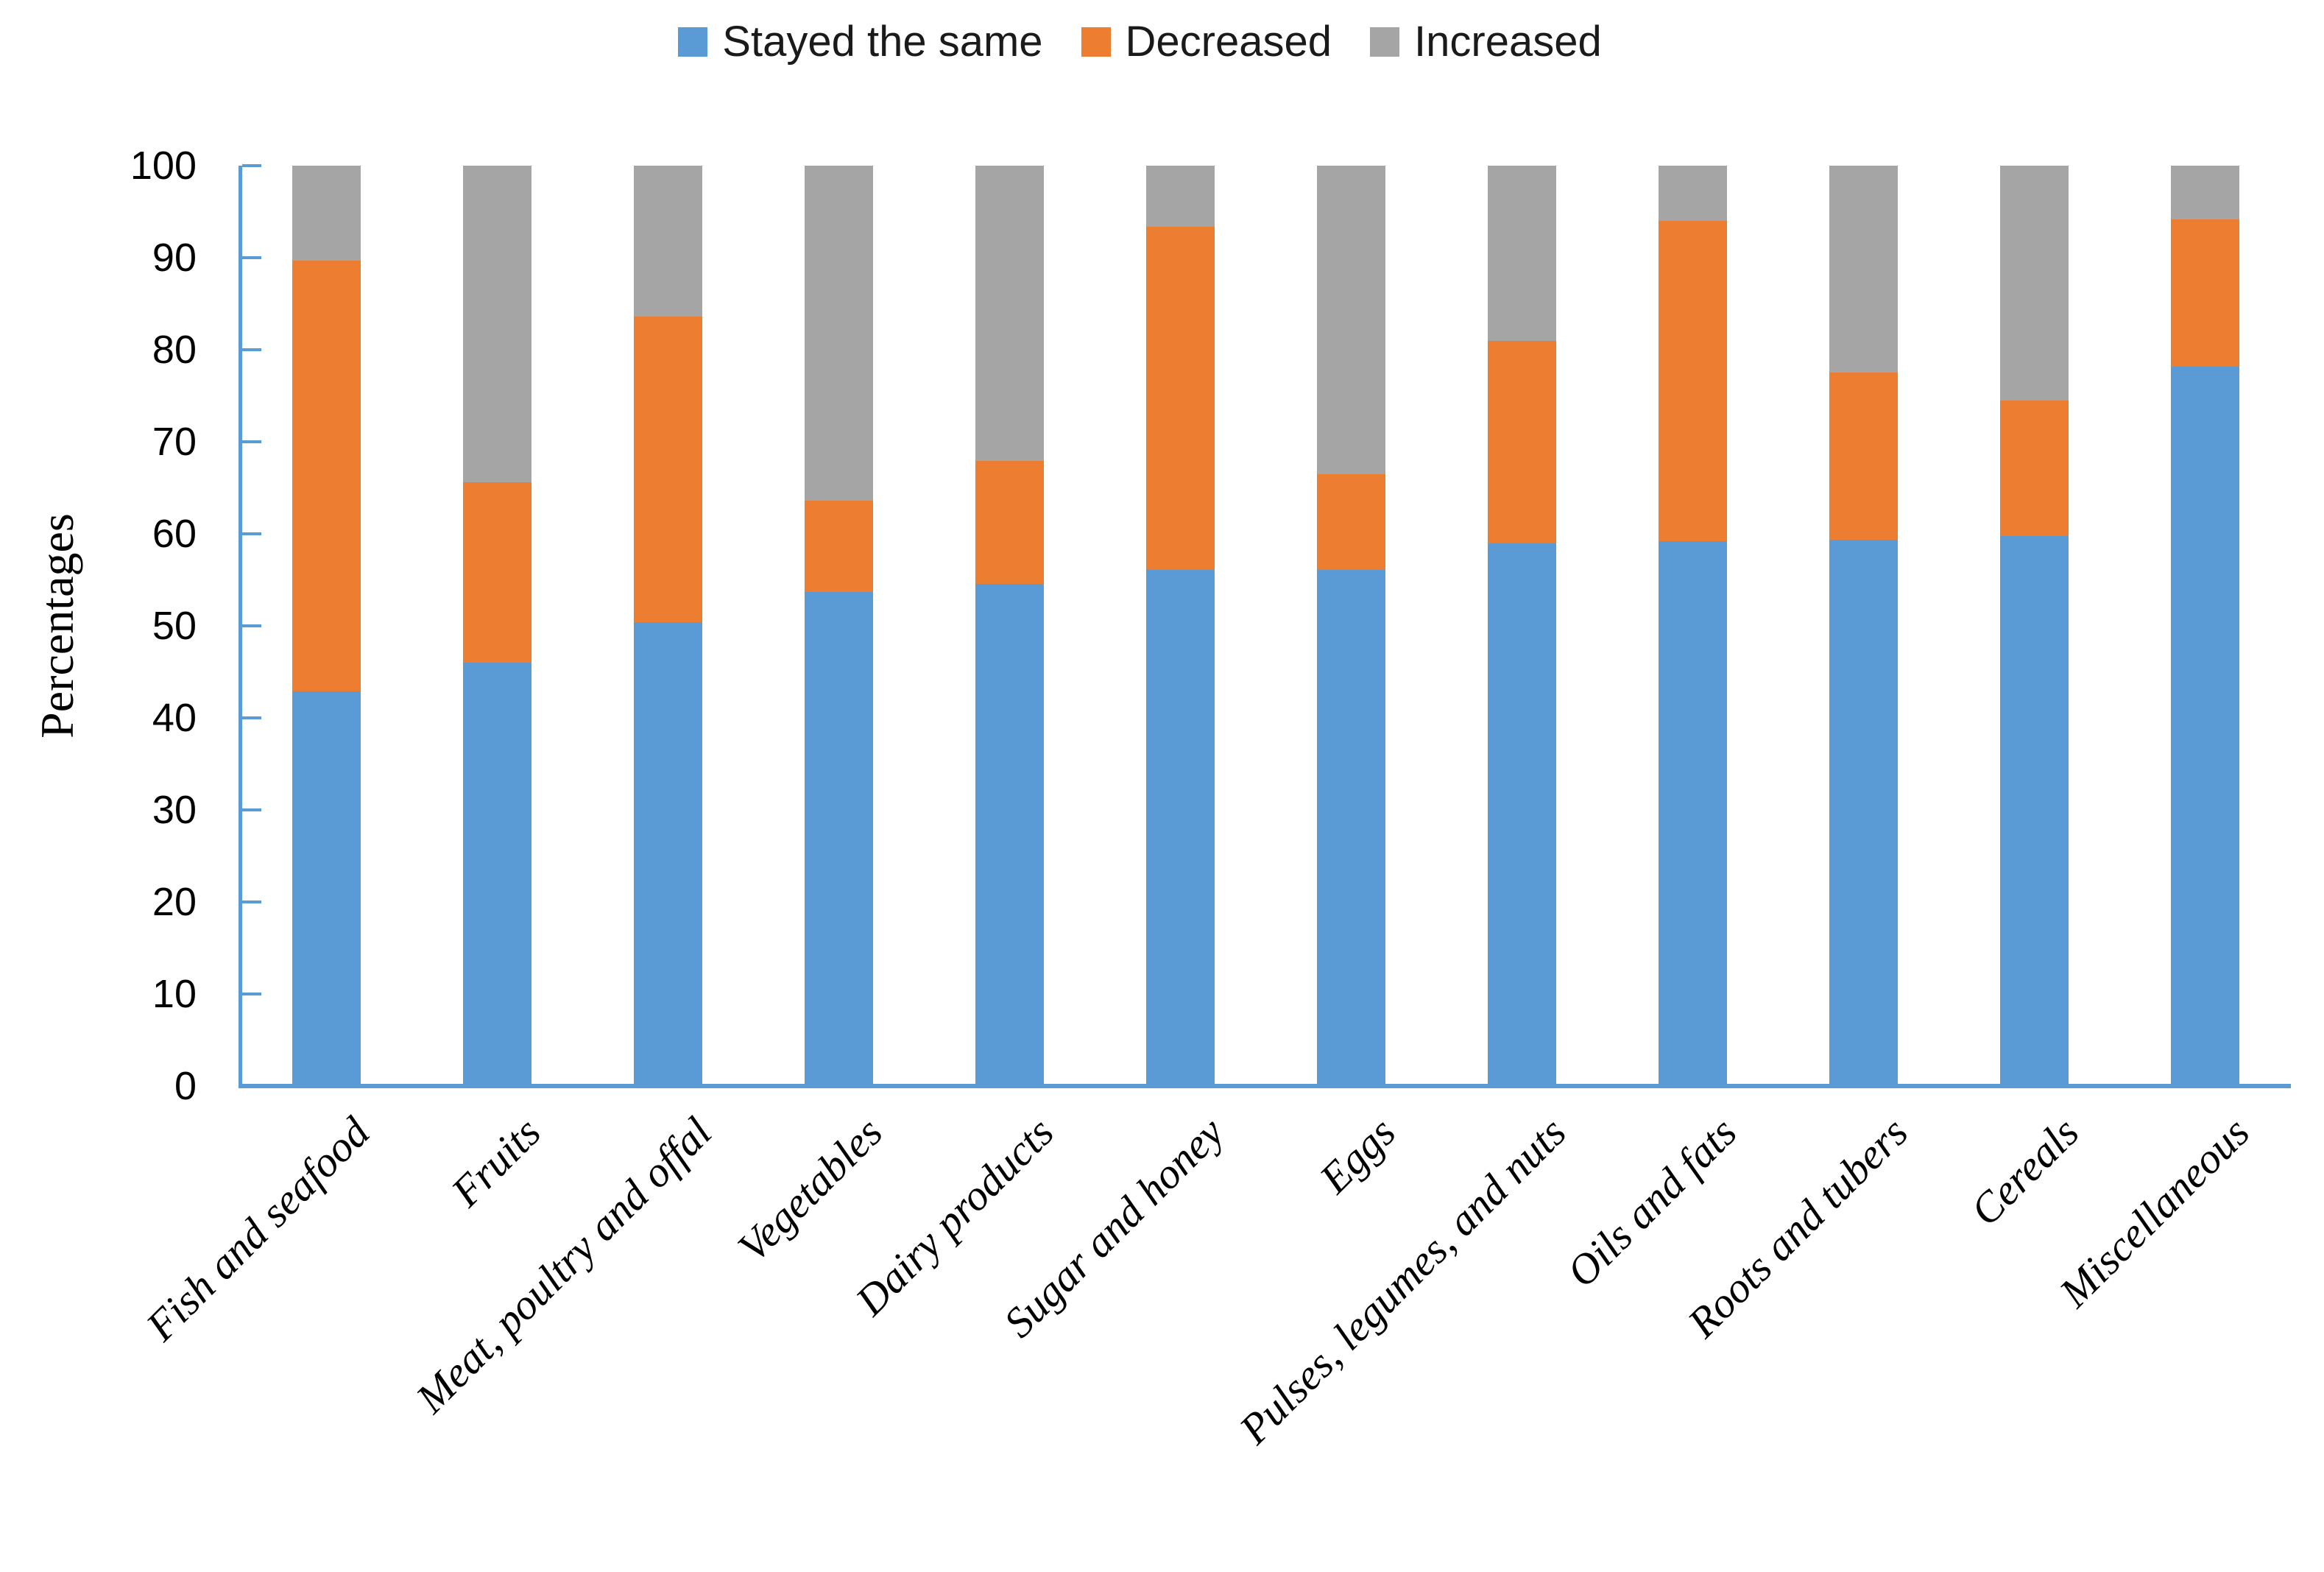 The height and width of the screenshot is (1572, 2324). What do you see at coordinates (1693, 813) in the screenshot?
I see `bar-segment-stayed-the-same-oils-and-fats` at bounding box center [1693, 813].